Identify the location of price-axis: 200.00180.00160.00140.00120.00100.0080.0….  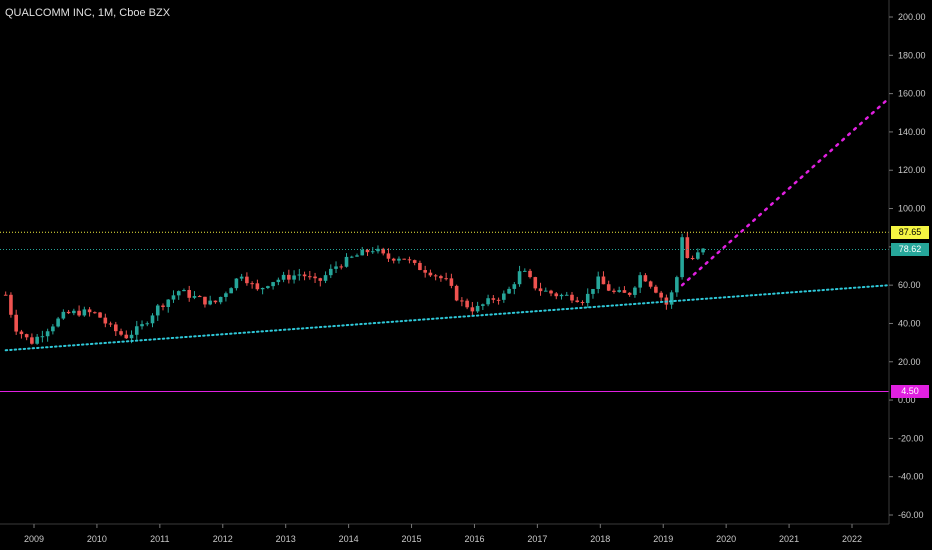
(907, 266).